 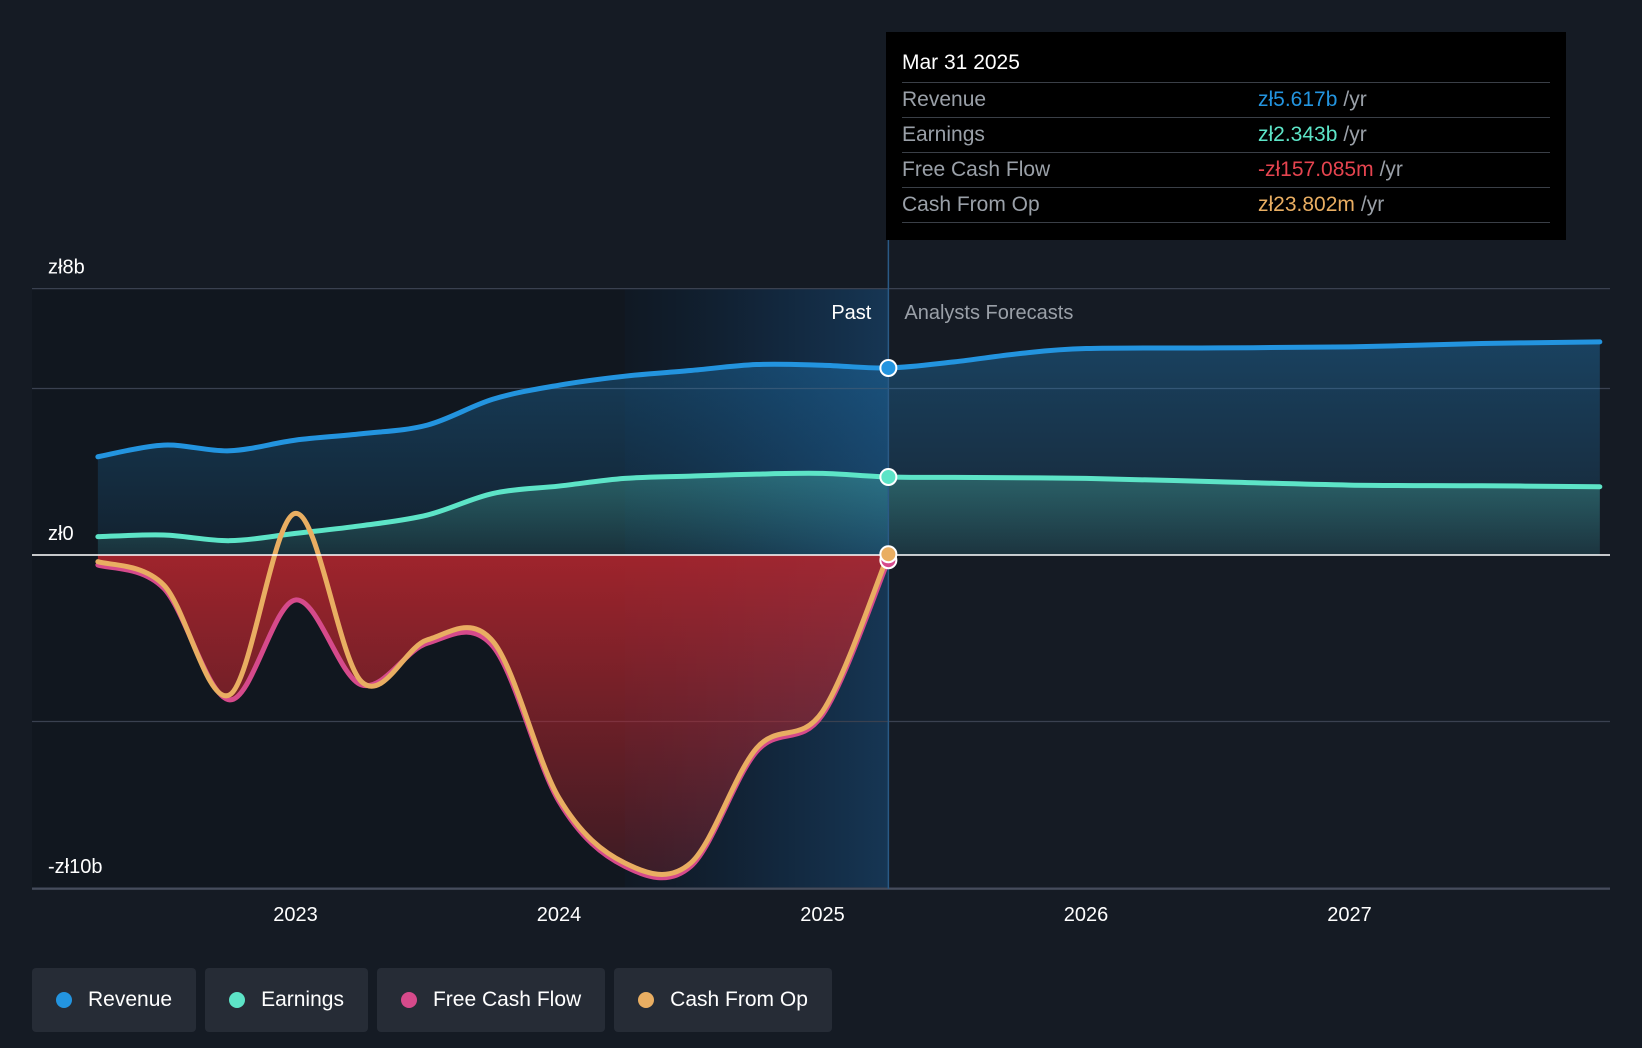 What do you see at coordinates (1226, 100) in the screenshot?
I see `tooltip-row-revenue: Revenue zł5.617b /yr` at bounding box center [1226, 100].